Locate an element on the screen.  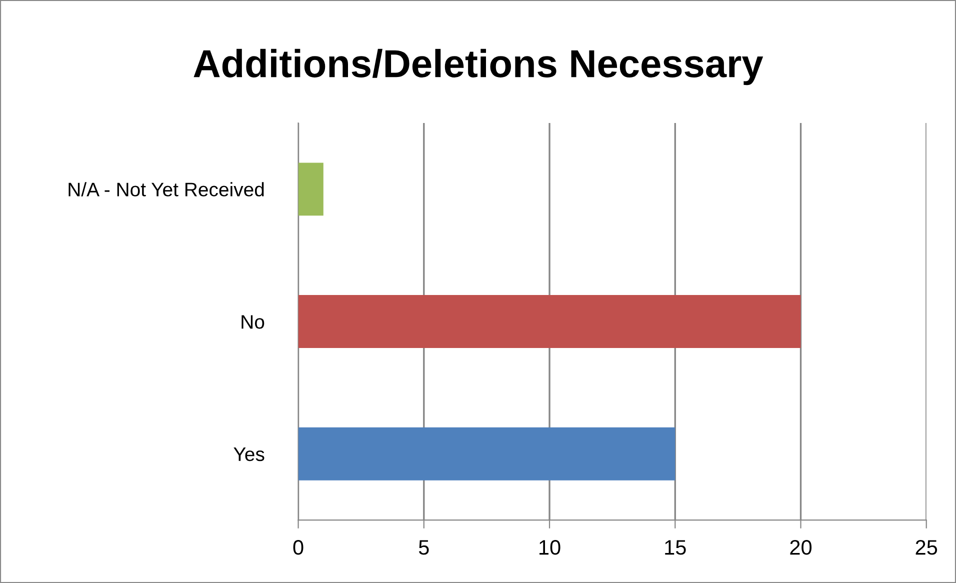
y-tick-label: No is located at coordinates (253, 322).